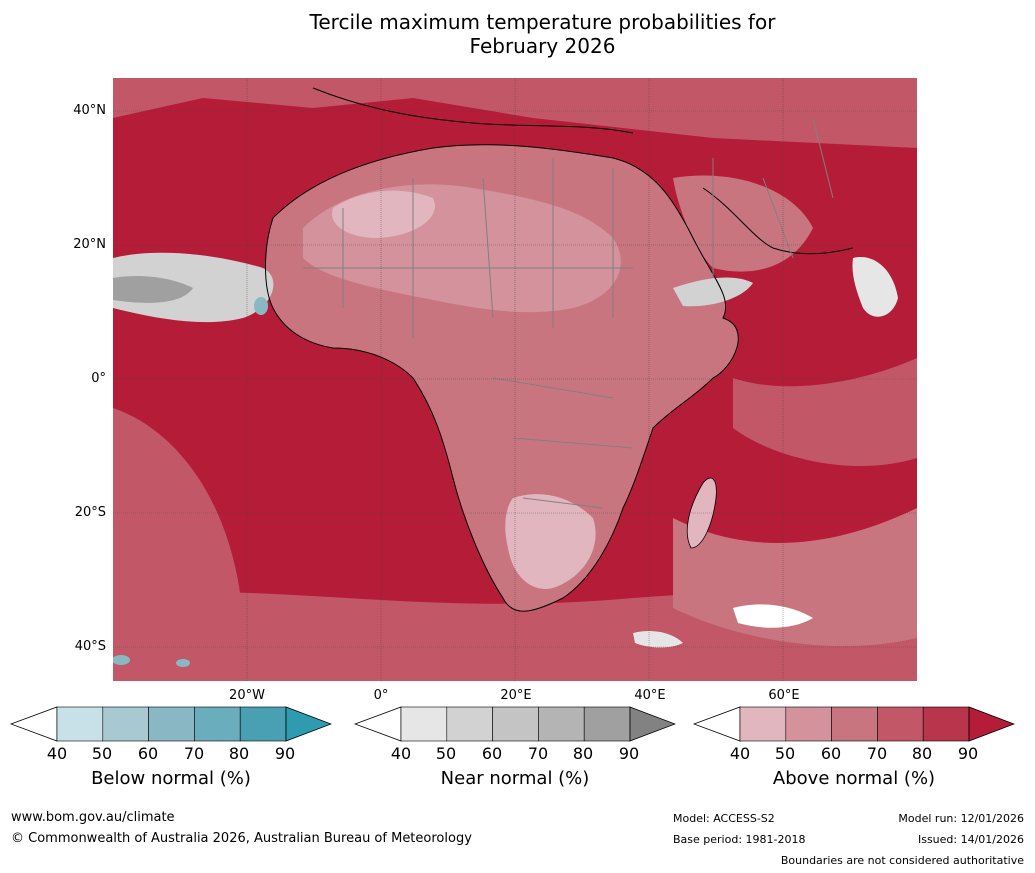 The height and width of the screenshot is (873, 1035). What do you see at coordinates (247, 695) in the screenshot?
I see `lon-label-20w: 20°W` at bounding box center [247, 695].